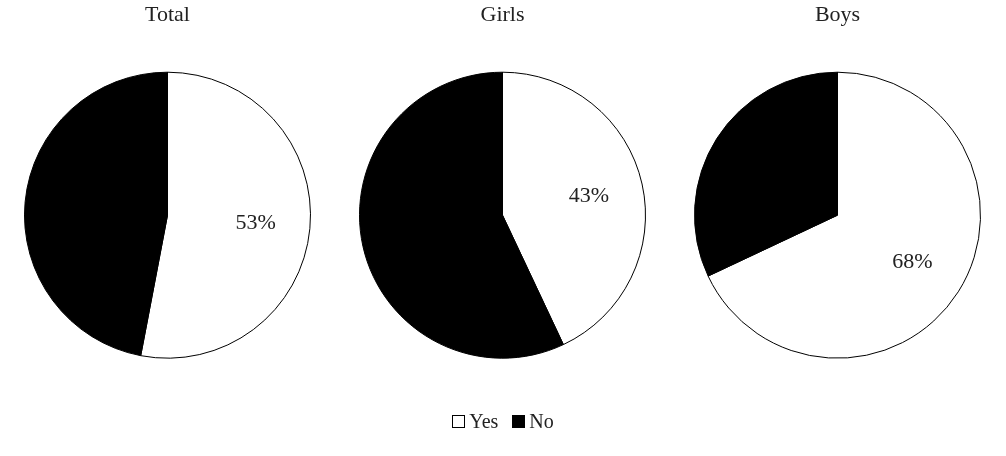 The height and width of the screenshot is (456, 1006). What do you see at coordinates (167, 13) in the screenshot?
I see `chart-title: Total` at bounding box center [167, 13].